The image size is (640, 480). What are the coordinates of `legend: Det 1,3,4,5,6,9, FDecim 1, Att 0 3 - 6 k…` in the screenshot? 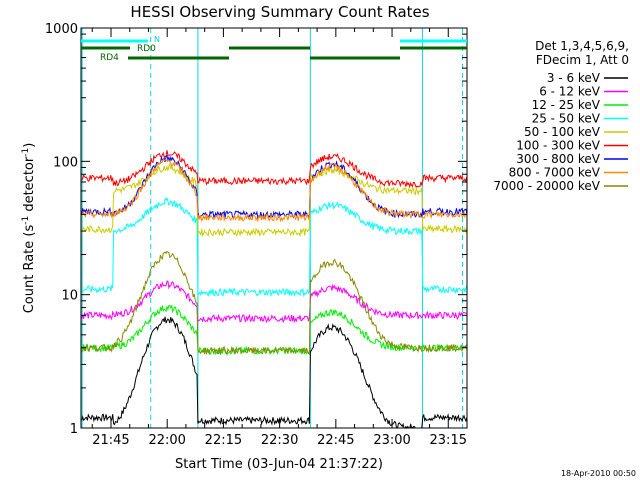 It's located at (561, 116).